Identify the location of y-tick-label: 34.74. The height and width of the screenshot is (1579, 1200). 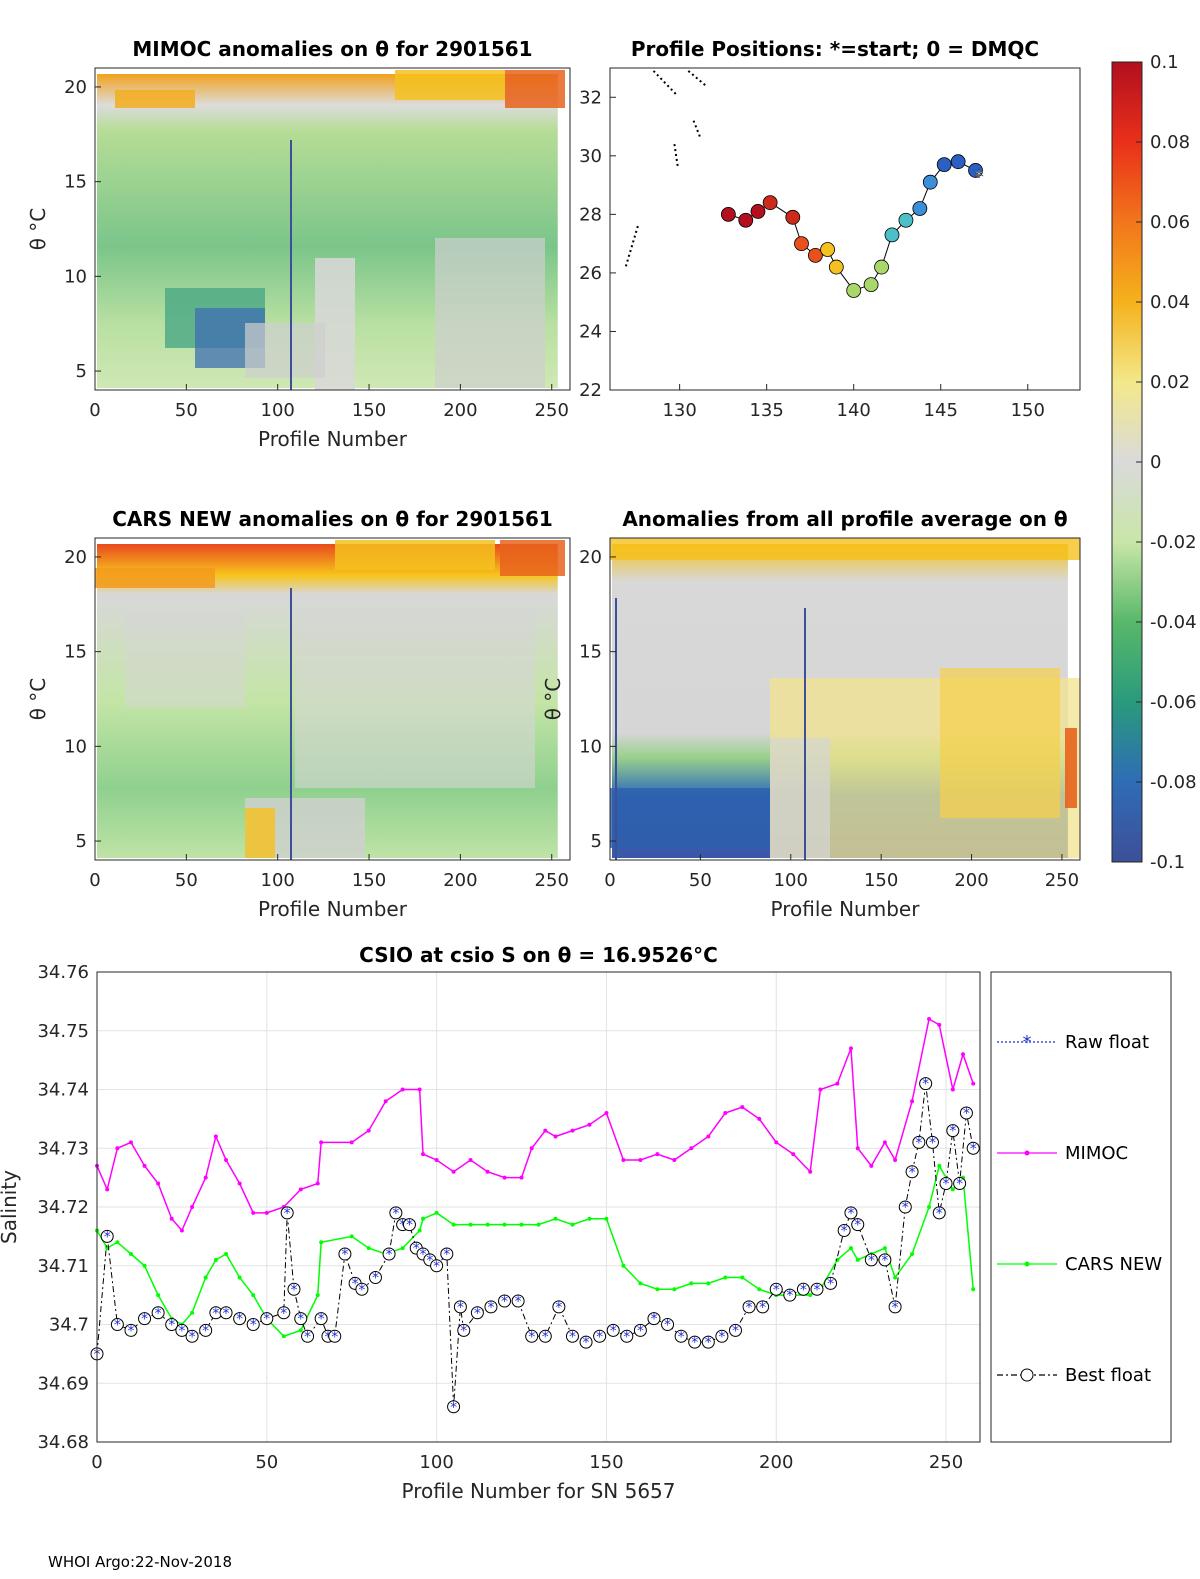
(63, 1090).